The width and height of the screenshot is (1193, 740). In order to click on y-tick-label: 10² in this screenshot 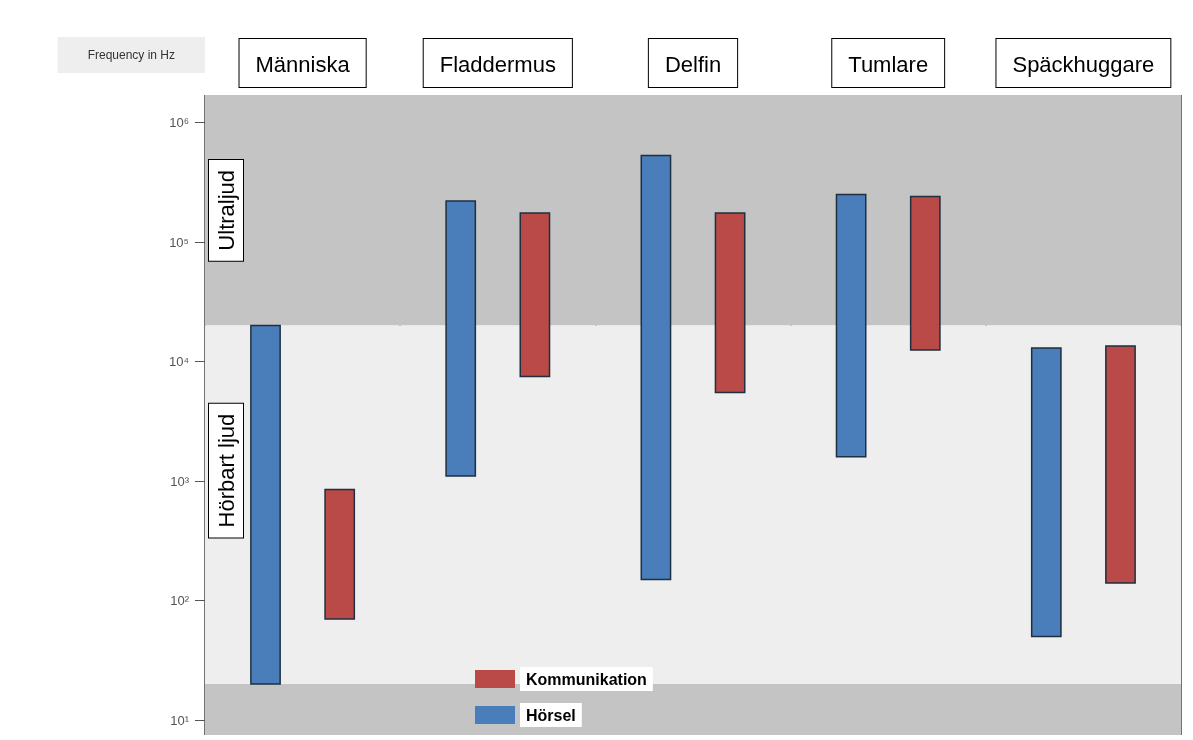, I will do `click(180, 601)`.